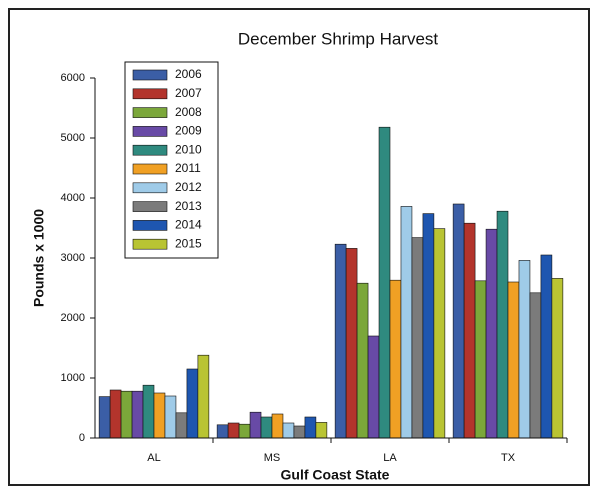 Image resolution: width=597 pixels, height=492 pixels. What do you see at coordinates (188, 131) in the screenshot?
I see `legend-label: 2009` at bounding box center [188, 131].